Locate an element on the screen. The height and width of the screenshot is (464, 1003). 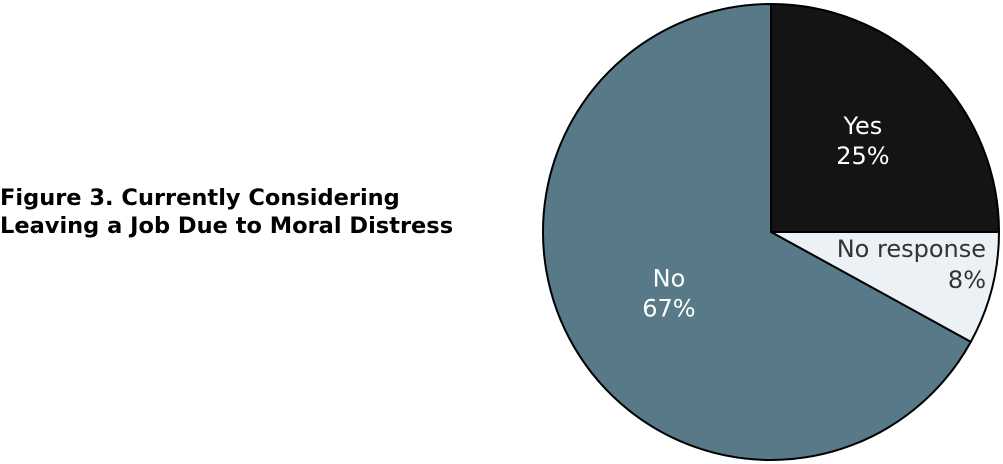
pie-label-no: No 67% is located at coordinates (668, 293).